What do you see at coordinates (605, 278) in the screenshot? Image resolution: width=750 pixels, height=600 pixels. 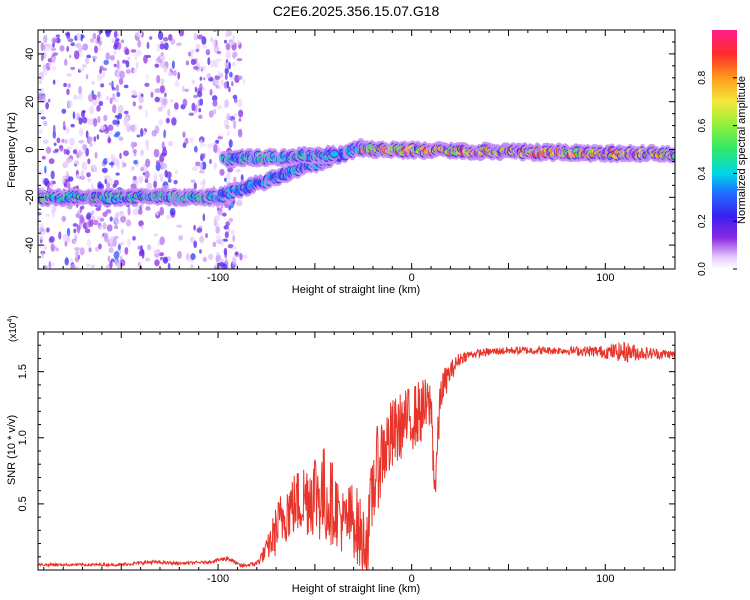 I see `x-tick-label: 100` at bounding box center [605, 278].